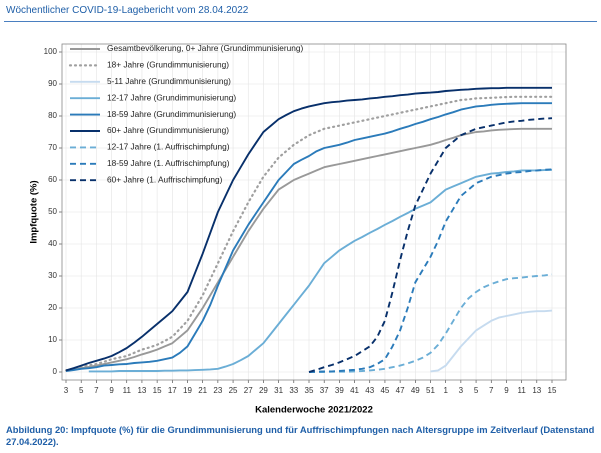 The image size is (601, 453). I want to click on legend-label: 18+ Jahre (Grundimmunisierung), so click(168, 65).